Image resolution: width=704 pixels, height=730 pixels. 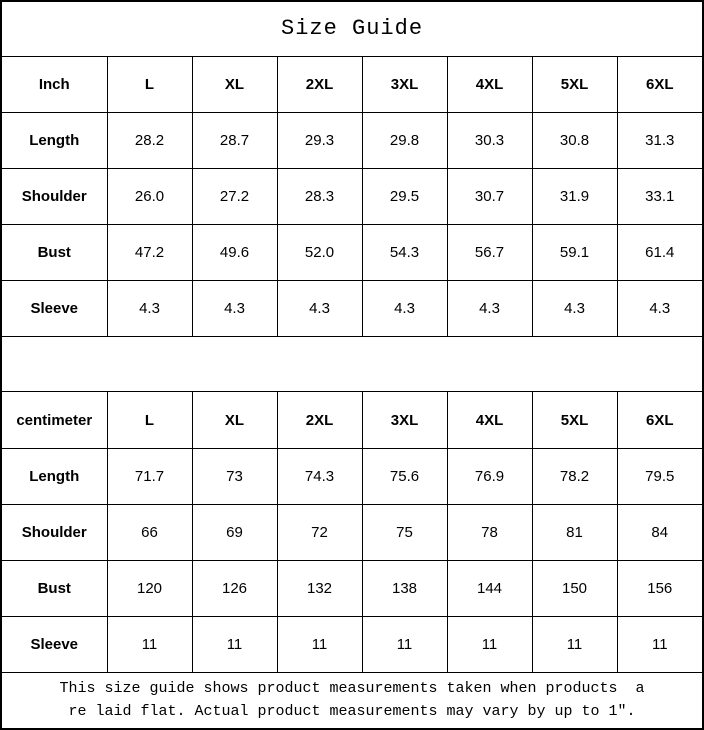 I want to click on measurement-cell: 27.2, so click(x=234, y=196).